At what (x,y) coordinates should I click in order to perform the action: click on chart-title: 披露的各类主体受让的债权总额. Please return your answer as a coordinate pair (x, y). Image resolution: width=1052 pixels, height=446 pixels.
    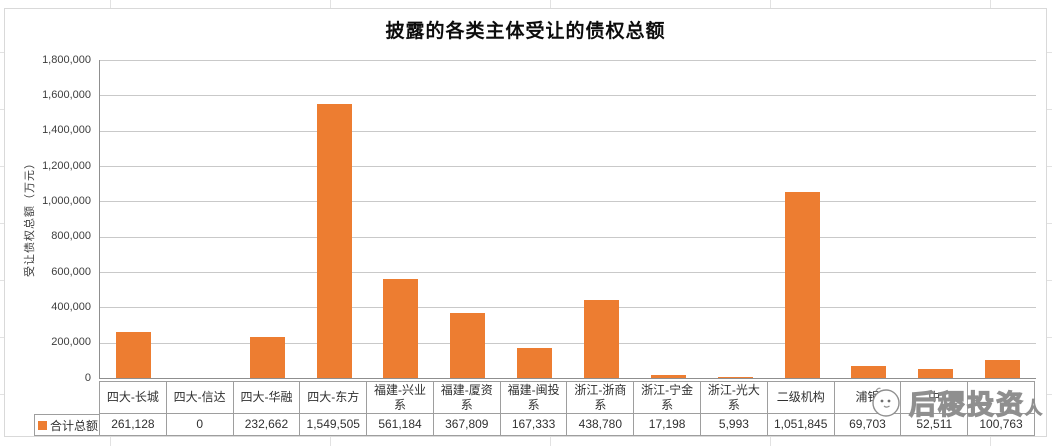
    Looking at the image, I should click on (525, 31).